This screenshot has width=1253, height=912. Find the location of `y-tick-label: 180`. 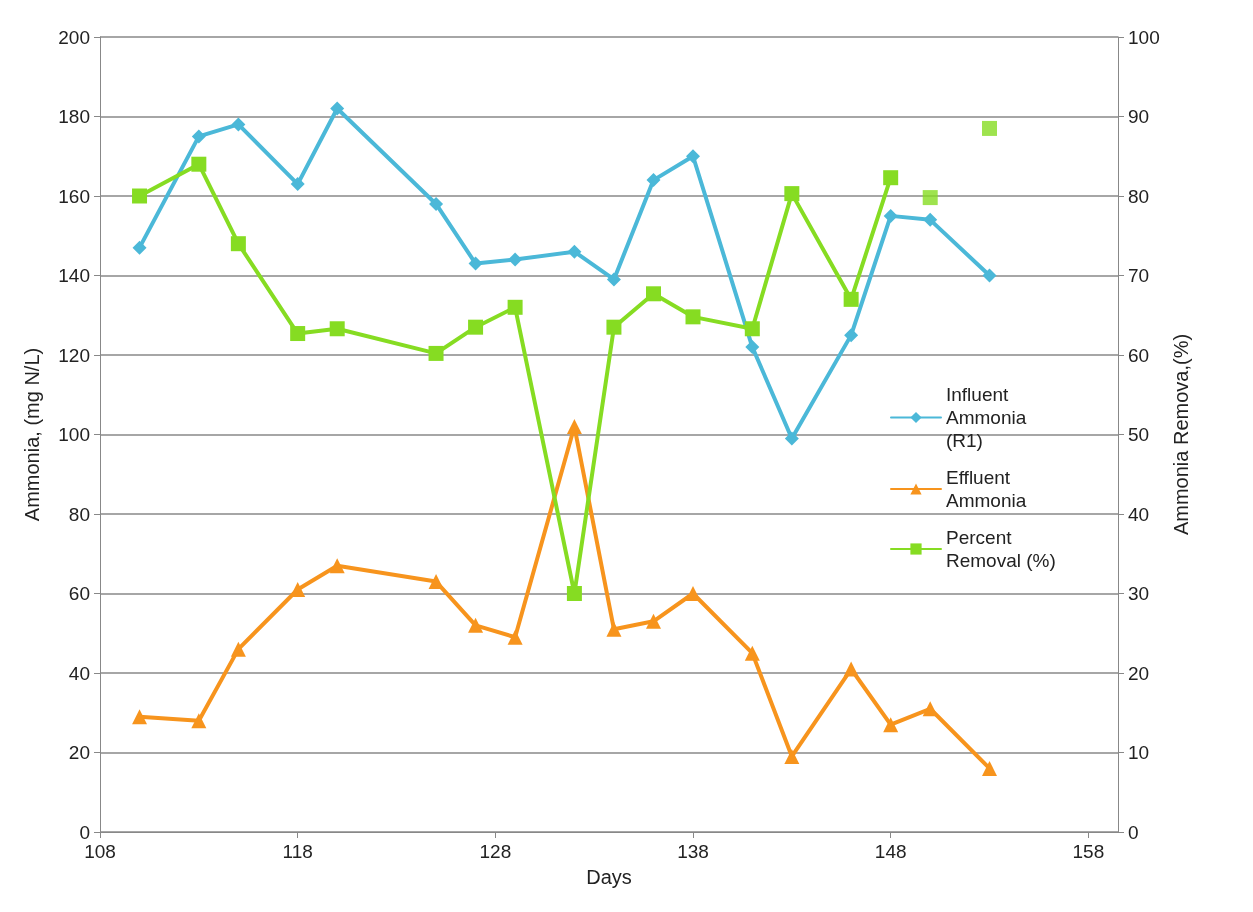

y-tick-label: 180 is located at coordinates (74, 116).